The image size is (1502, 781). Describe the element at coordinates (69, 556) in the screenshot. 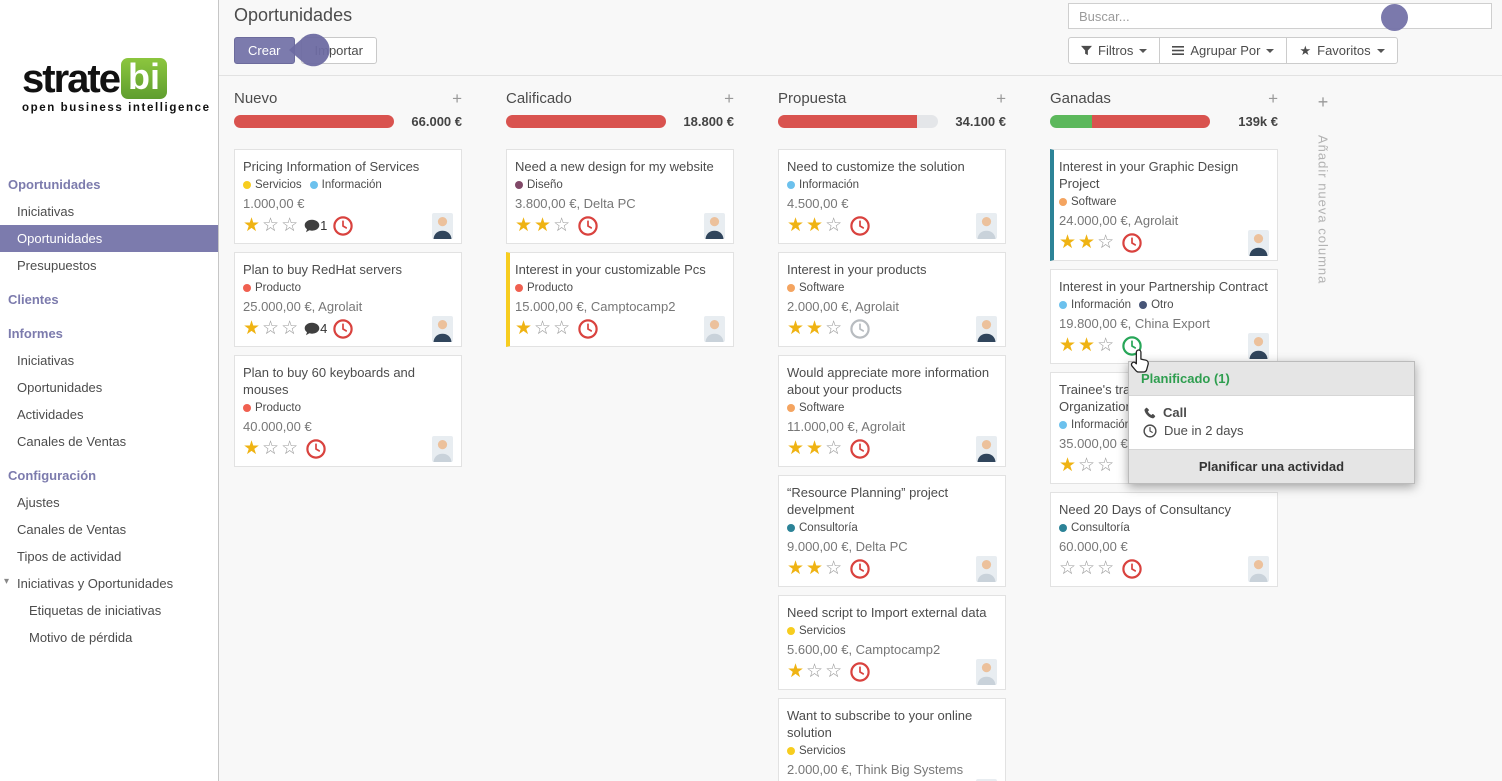

I see `sidebar-item-tipos-de-actividad: Tipos de actividad` at that location.